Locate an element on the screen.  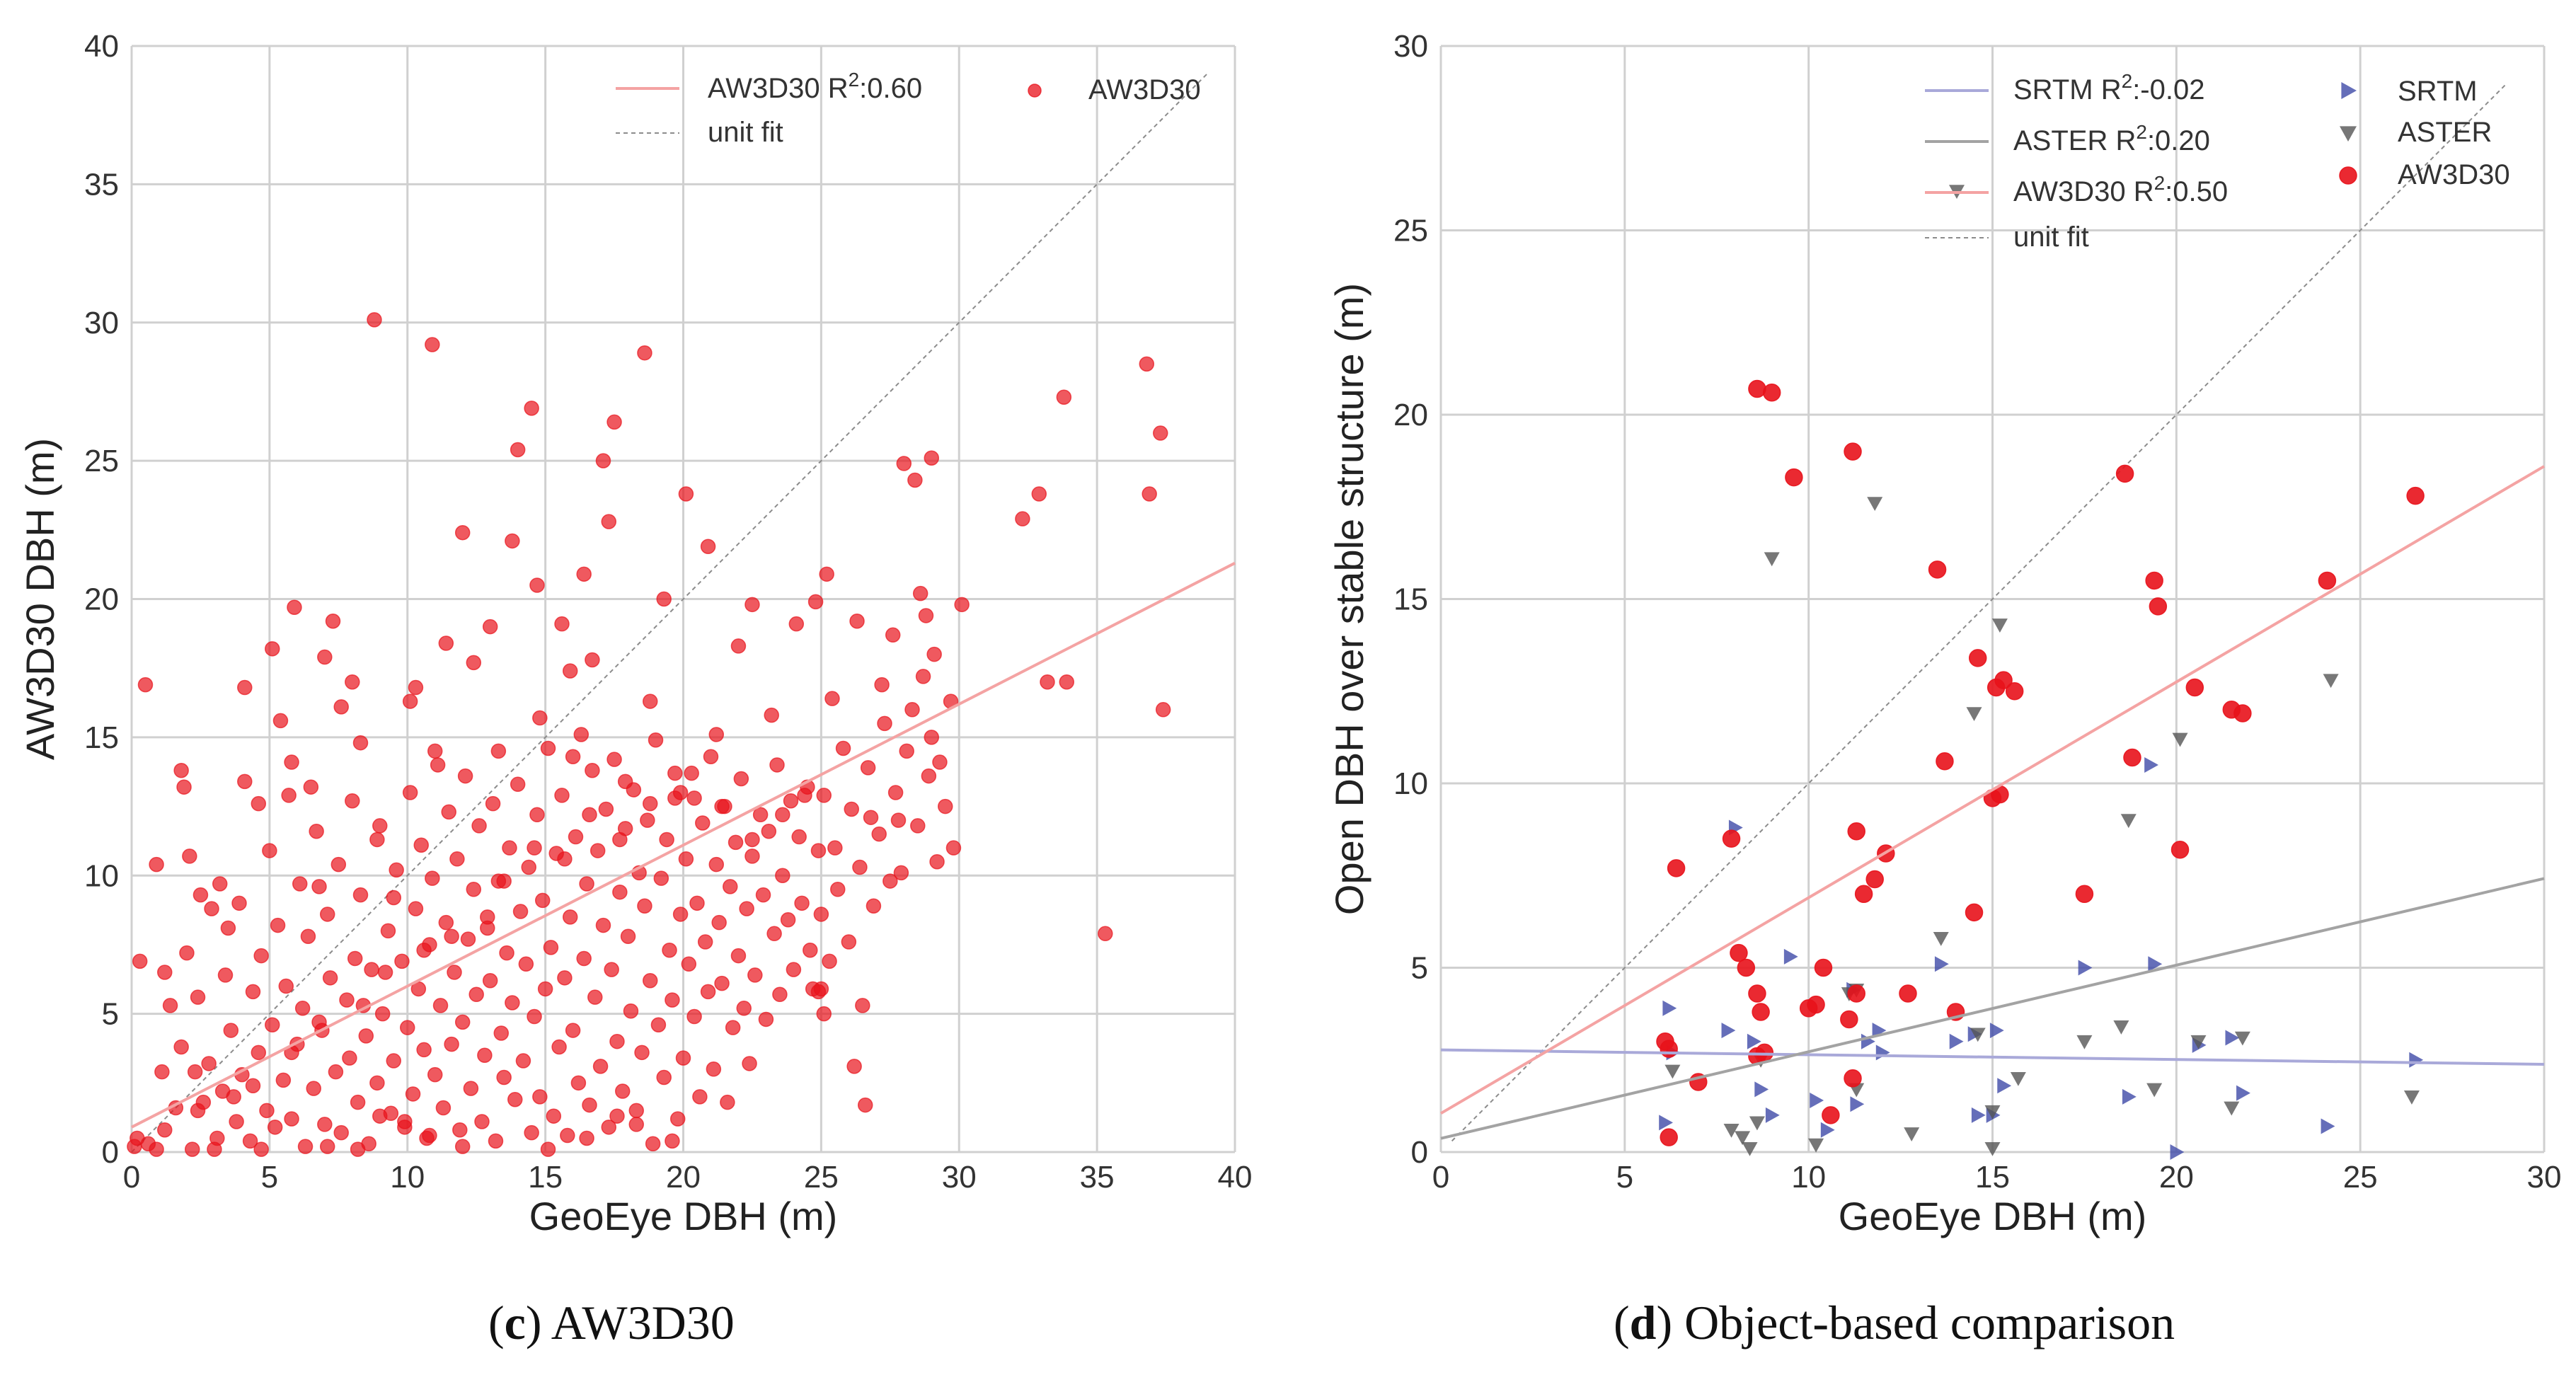
x-tick-label: 25 is located at coordinates (822, 1177).